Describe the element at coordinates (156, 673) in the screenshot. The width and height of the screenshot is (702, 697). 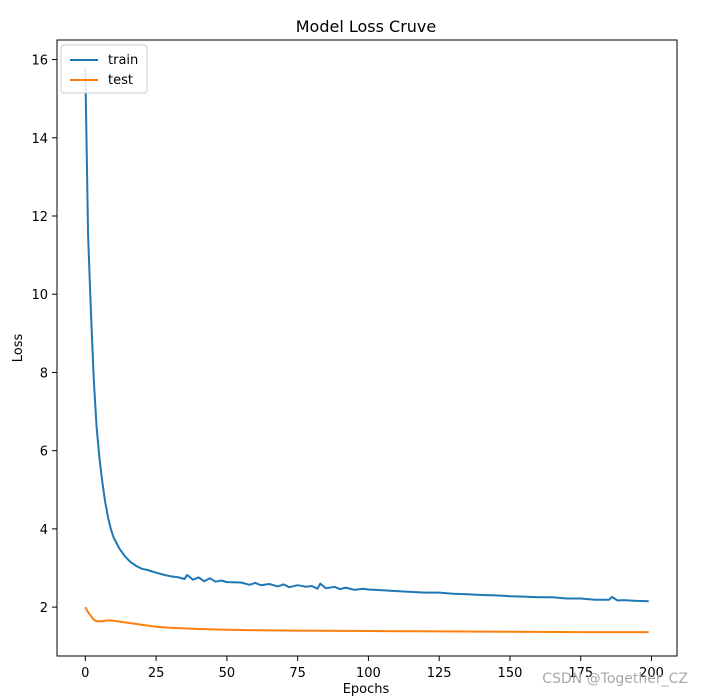
I see `x-tick-label: 25` at that location.